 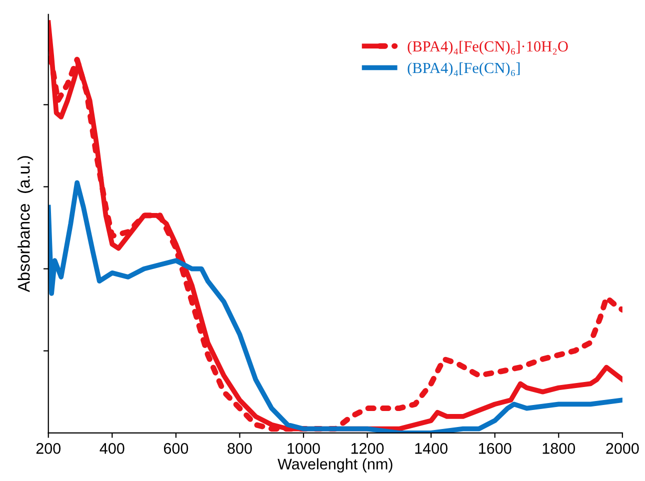 I want to click on legend-label: (BPA4)₄[Fe(CN)₆]·10H₂O, so click(x=488, y=47).